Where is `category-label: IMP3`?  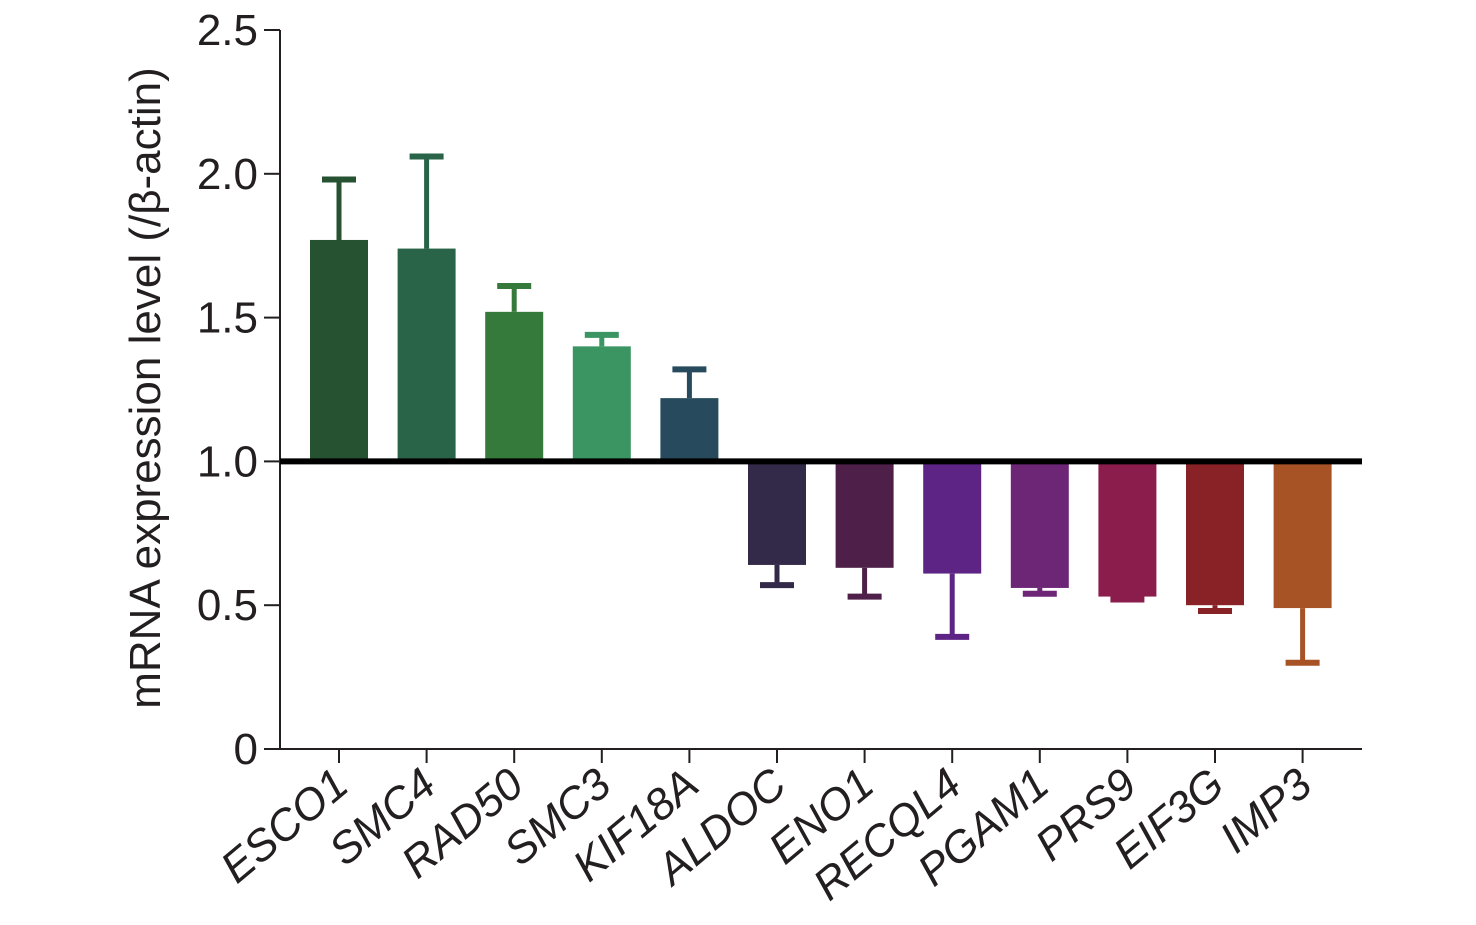
category-label: IMP3 is located at coordinates (1266, 811).